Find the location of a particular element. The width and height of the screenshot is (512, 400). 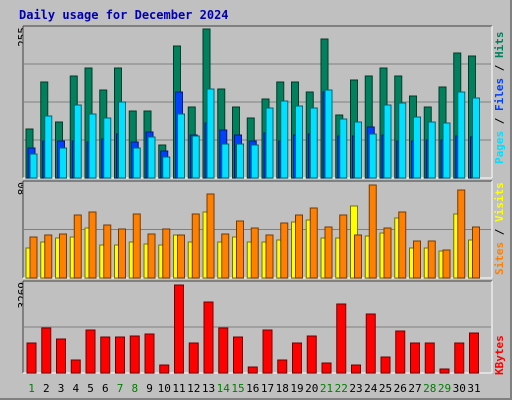

day-label: 24 is located at coordinates (371, 388).